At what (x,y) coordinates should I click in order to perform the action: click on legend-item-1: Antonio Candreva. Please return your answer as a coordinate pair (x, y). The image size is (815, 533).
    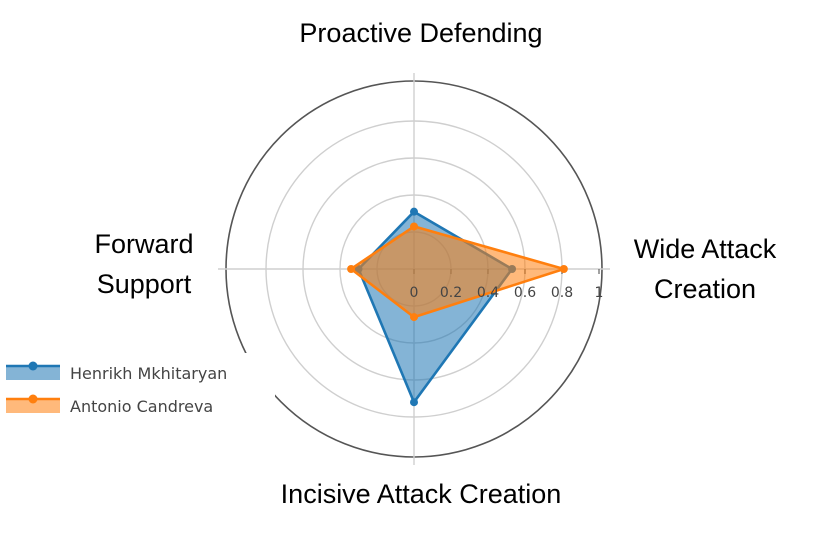
    Looking at the image, I should click on (109, 405).